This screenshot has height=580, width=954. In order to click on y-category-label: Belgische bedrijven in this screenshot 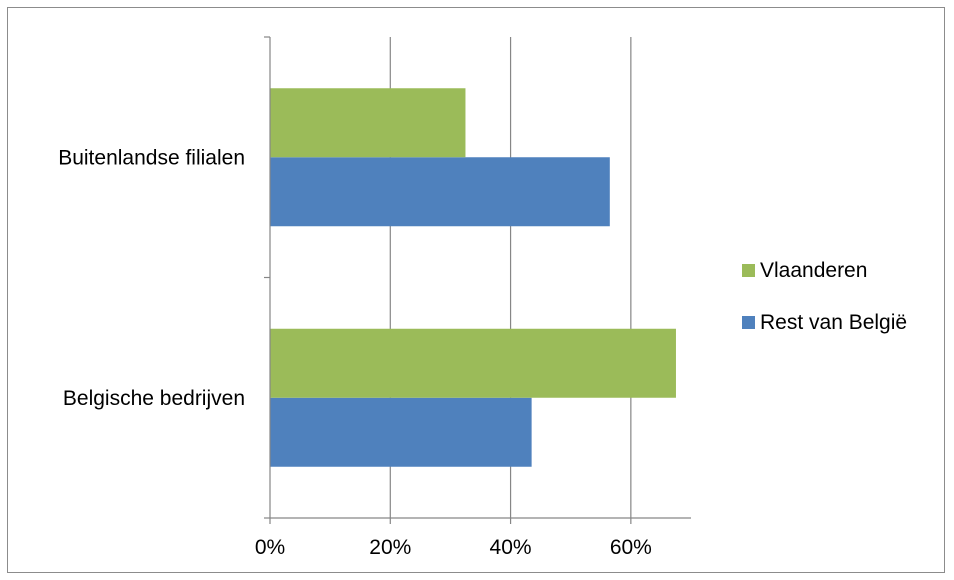, I will do `click(154, 398)`.